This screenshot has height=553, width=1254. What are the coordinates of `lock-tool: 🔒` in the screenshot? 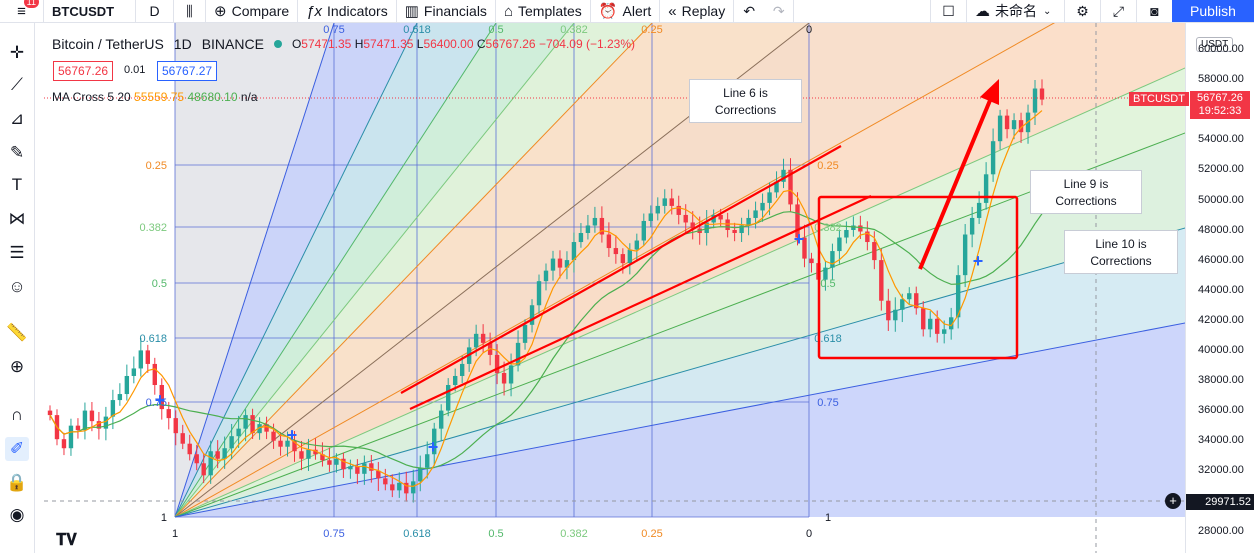 It's located at (17, 483).